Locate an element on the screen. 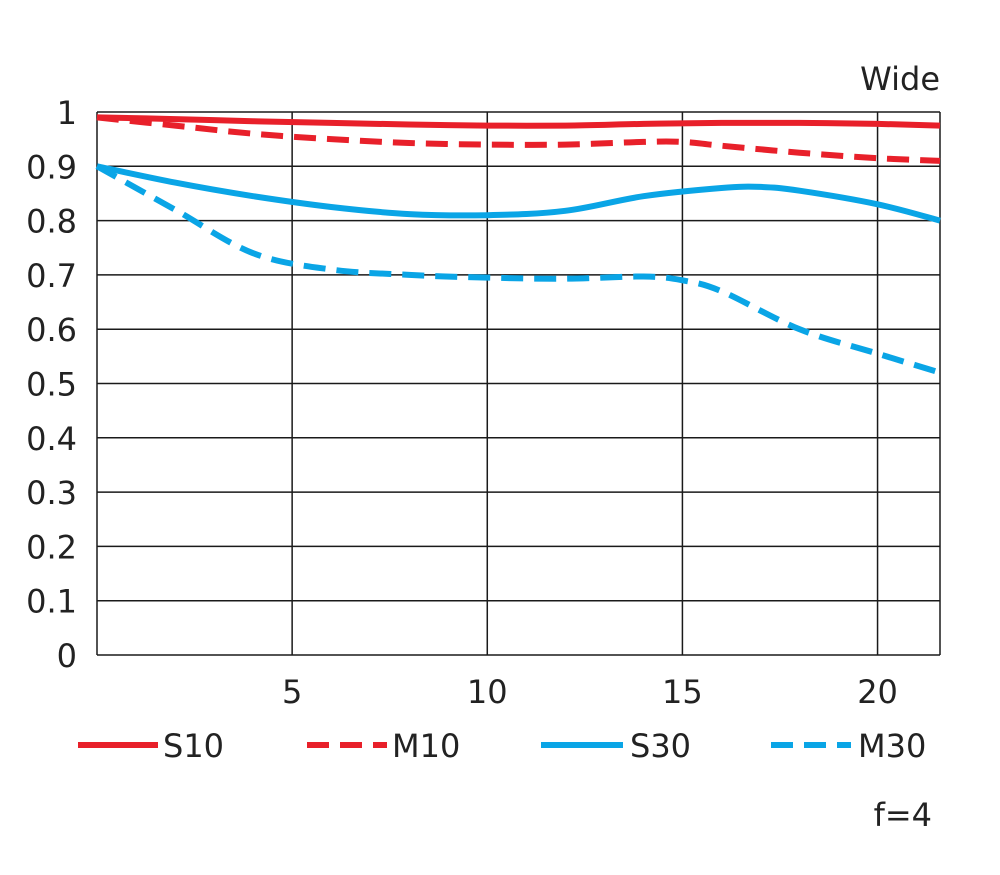  x-tick-label: 15 is located at coordinates (682, 692).